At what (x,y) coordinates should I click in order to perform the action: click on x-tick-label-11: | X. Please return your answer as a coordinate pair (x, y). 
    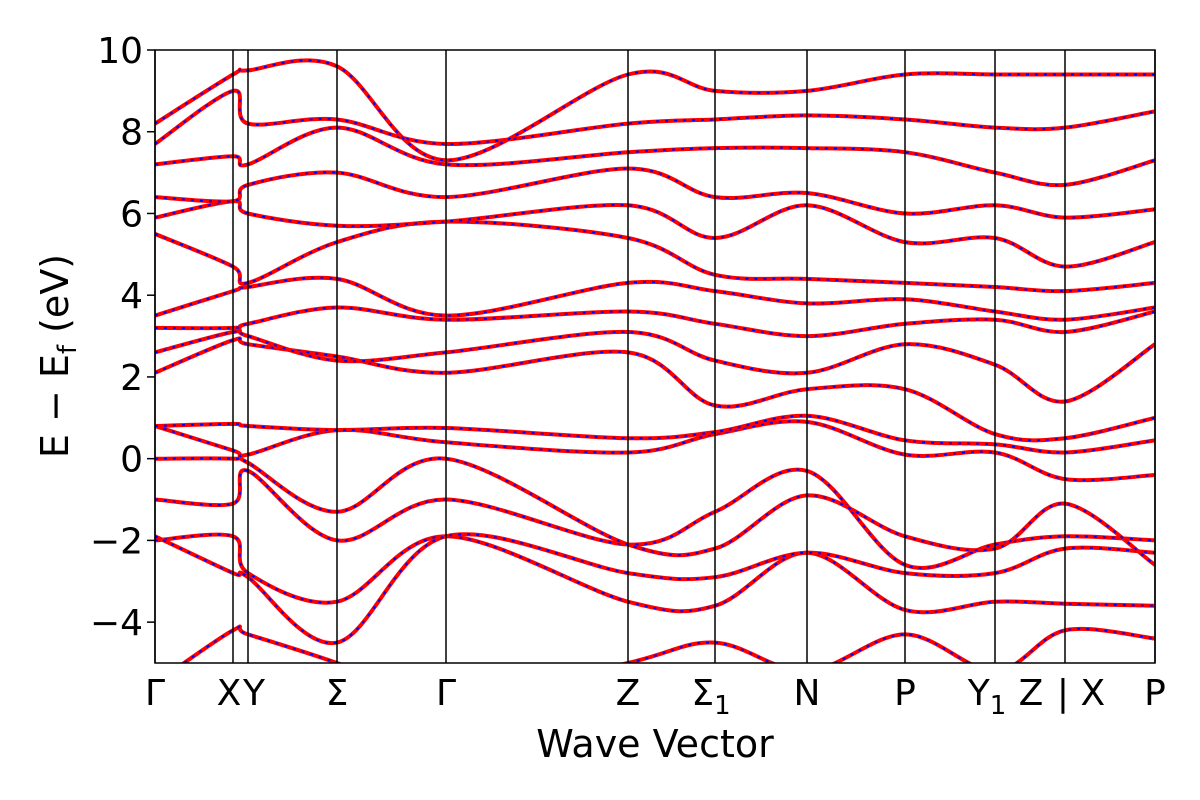
    Looking at the image, I should click on (1081, 693).